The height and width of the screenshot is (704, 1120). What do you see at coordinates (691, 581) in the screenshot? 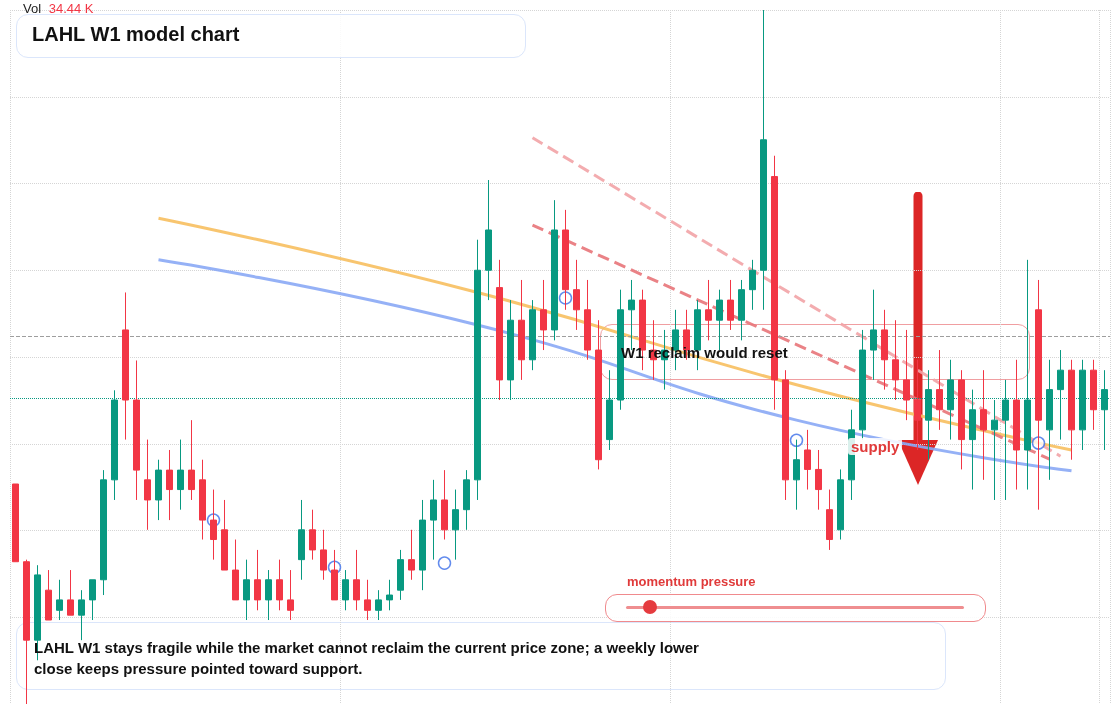
I see `annotation: momentum pressure` at bounding box center [691, 581].